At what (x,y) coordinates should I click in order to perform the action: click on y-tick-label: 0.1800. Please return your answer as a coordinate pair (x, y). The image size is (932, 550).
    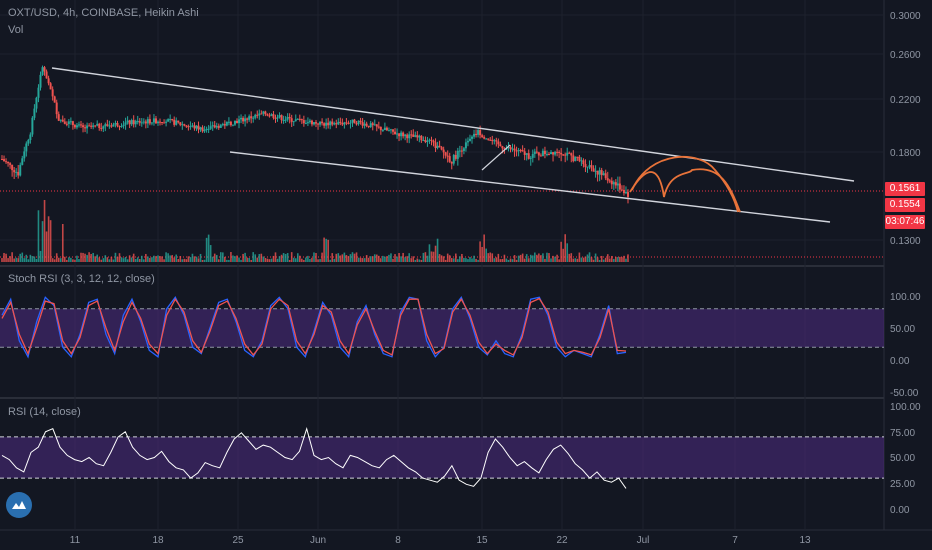
    Looking at the image, I should click on (905, 153).